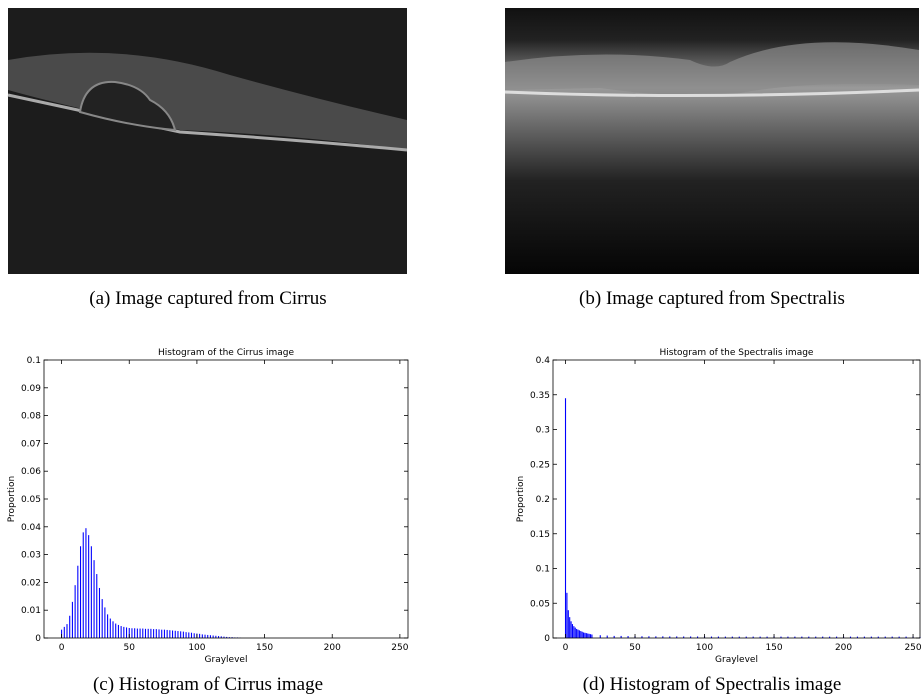  What do you see at coordinates (540, 396) in the screenshot?
I see `y-tick-label: 0.35` at bounding box center [540, 396].